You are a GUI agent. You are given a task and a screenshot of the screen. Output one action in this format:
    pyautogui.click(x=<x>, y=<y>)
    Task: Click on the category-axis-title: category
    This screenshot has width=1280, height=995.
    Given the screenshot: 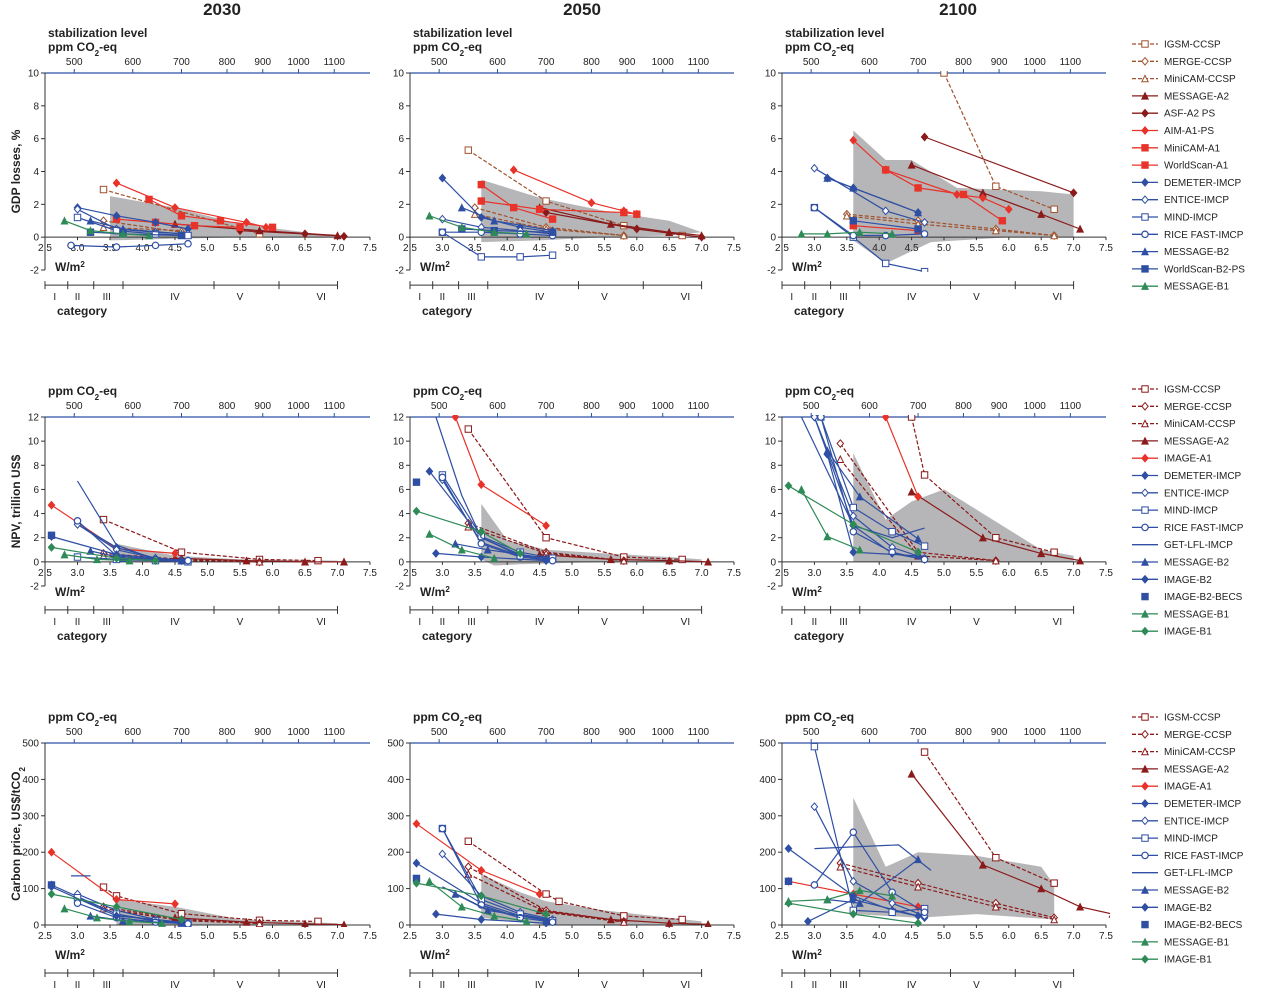 What is the action you would take?
    pyautogui.click(x=447, y=636)
    